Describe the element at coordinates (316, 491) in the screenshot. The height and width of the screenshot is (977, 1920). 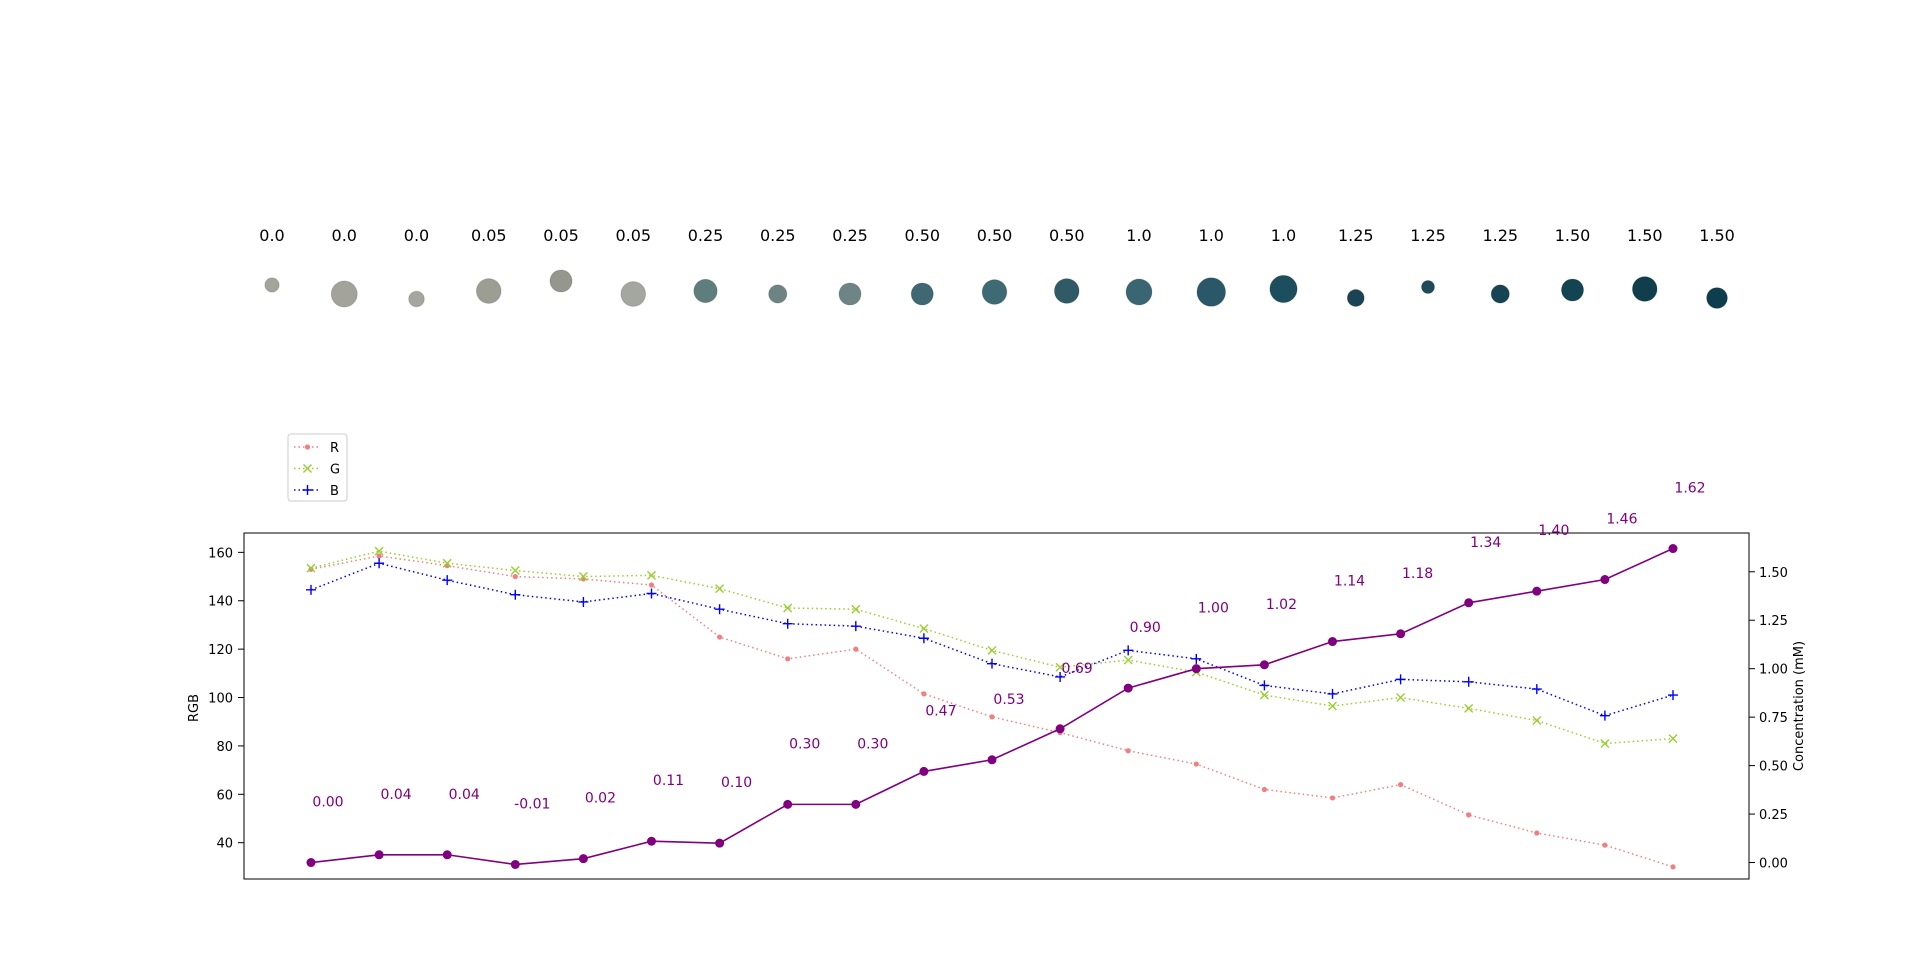
I see `legend-entry-b: B` at that location.